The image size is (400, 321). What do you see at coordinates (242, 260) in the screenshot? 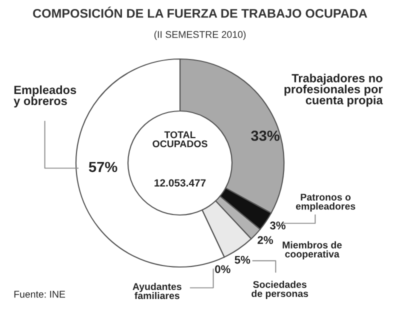
I see `data-label: 5%` at bounding box center [242, 260].